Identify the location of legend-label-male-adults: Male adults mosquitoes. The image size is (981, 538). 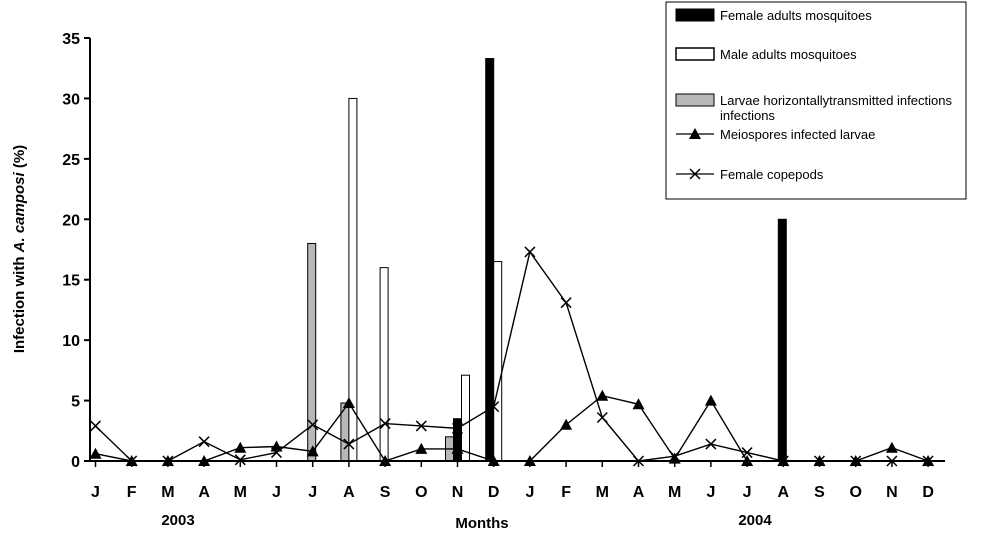
(788, 54).